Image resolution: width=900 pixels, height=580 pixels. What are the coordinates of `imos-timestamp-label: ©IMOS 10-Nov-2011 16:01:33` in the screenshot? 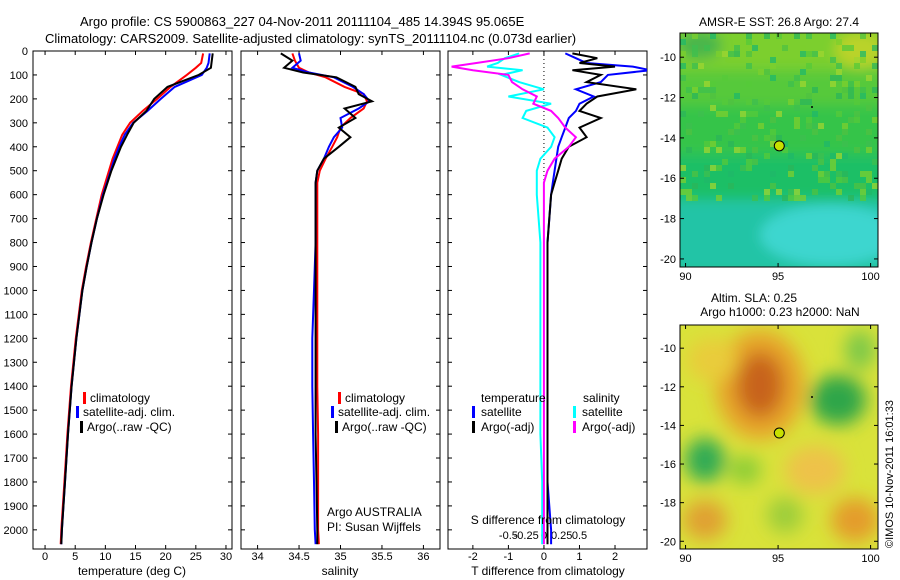 It's located at (890, 474).